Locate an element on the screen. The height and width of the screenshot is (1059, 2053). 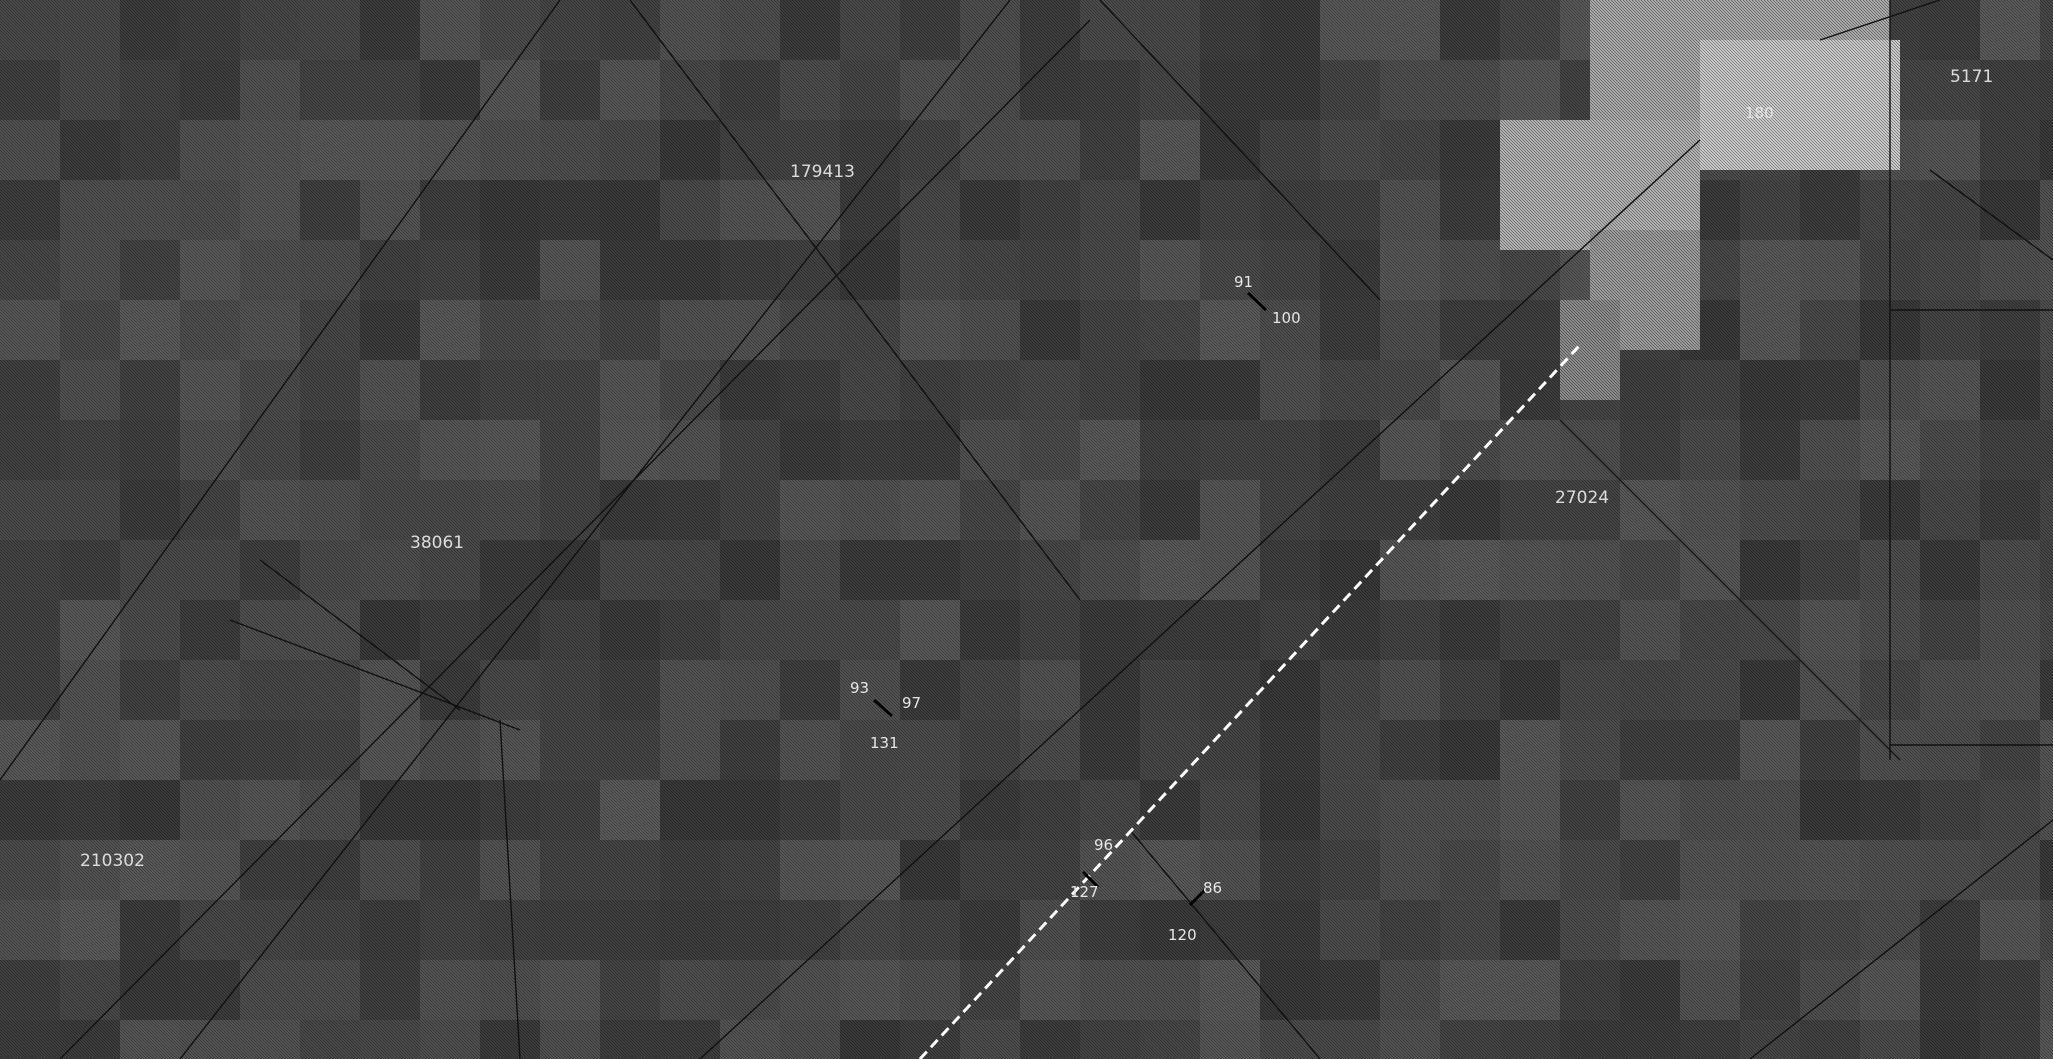
number-label-96: 96 is located at coordinates (1103, 845).